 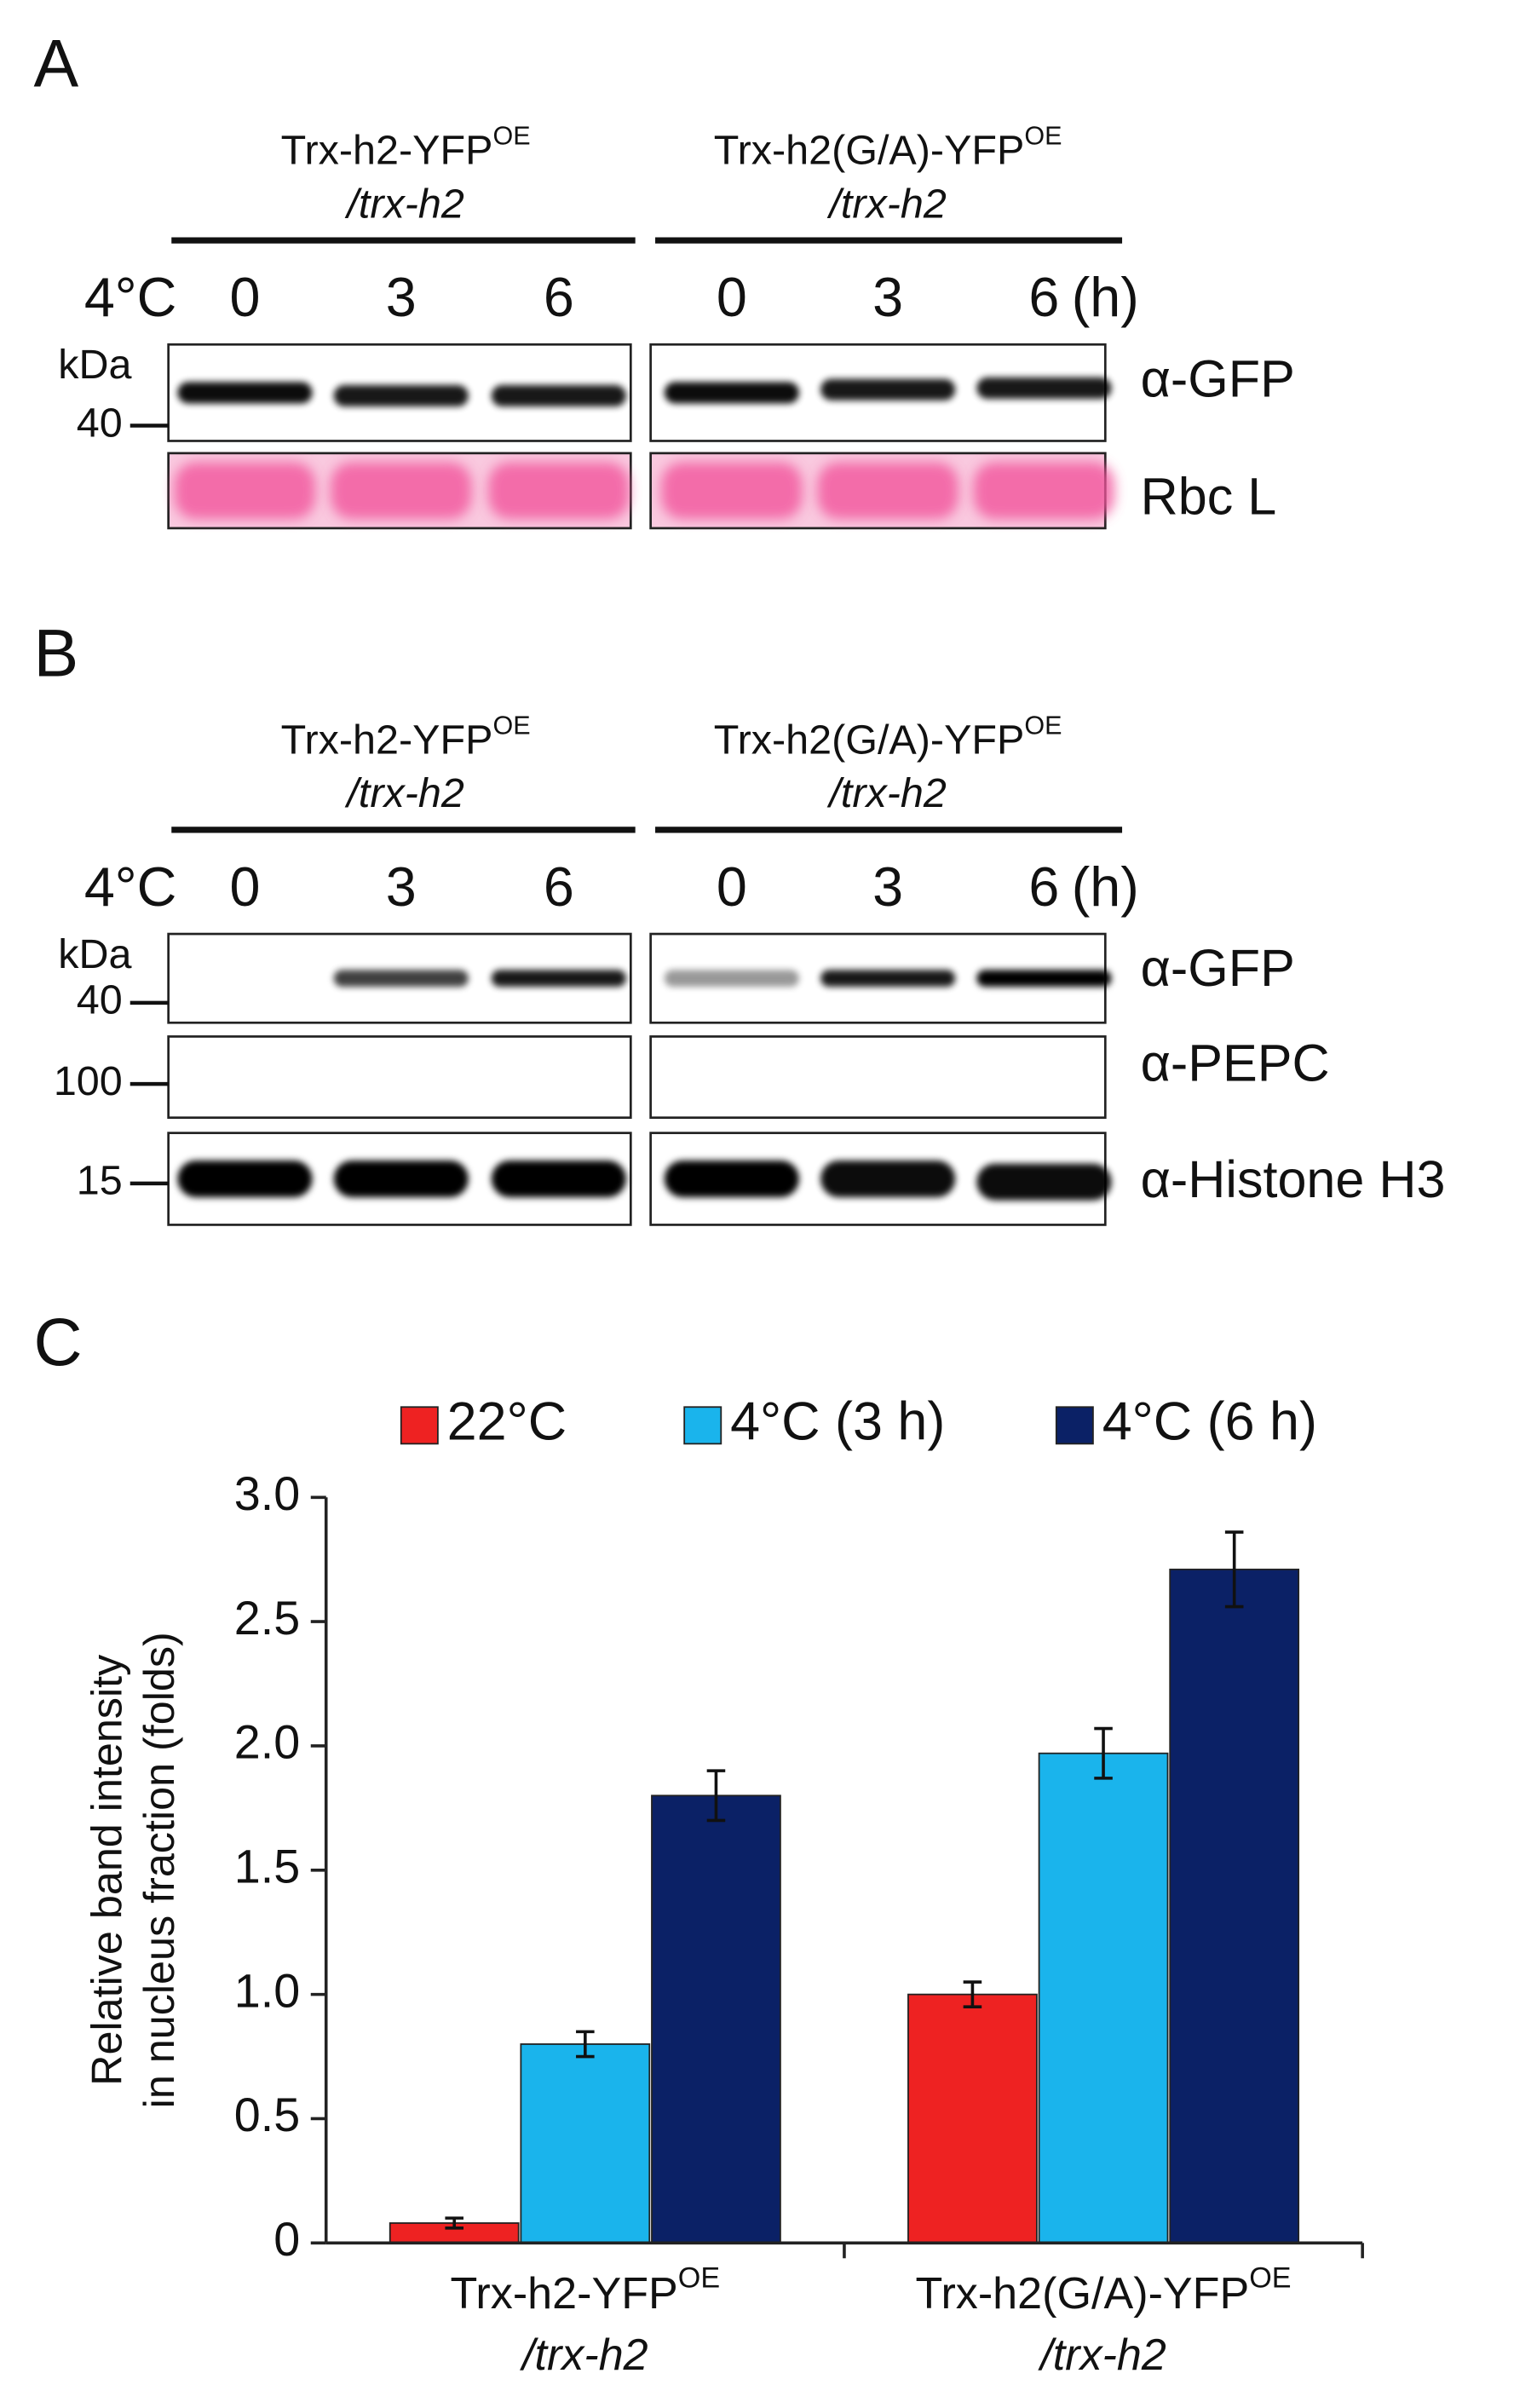 I want to click on y-tick-label: 0.5, so click(x=267, y=2114).